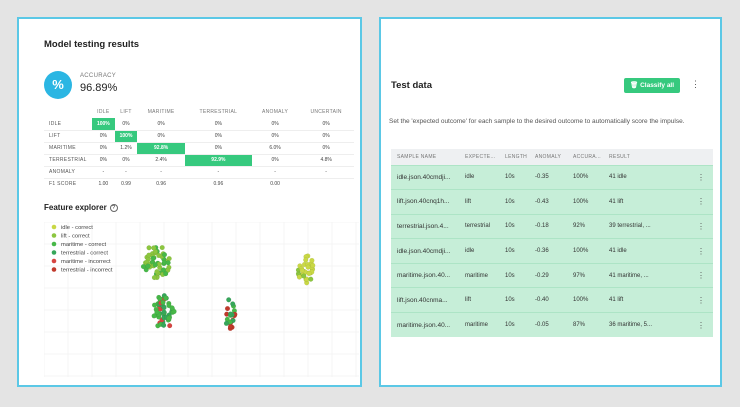 Image resolution: width=740 pixels, height=407 pixels. I want to click on cm-cell: 6.0%, so click(275, 148).